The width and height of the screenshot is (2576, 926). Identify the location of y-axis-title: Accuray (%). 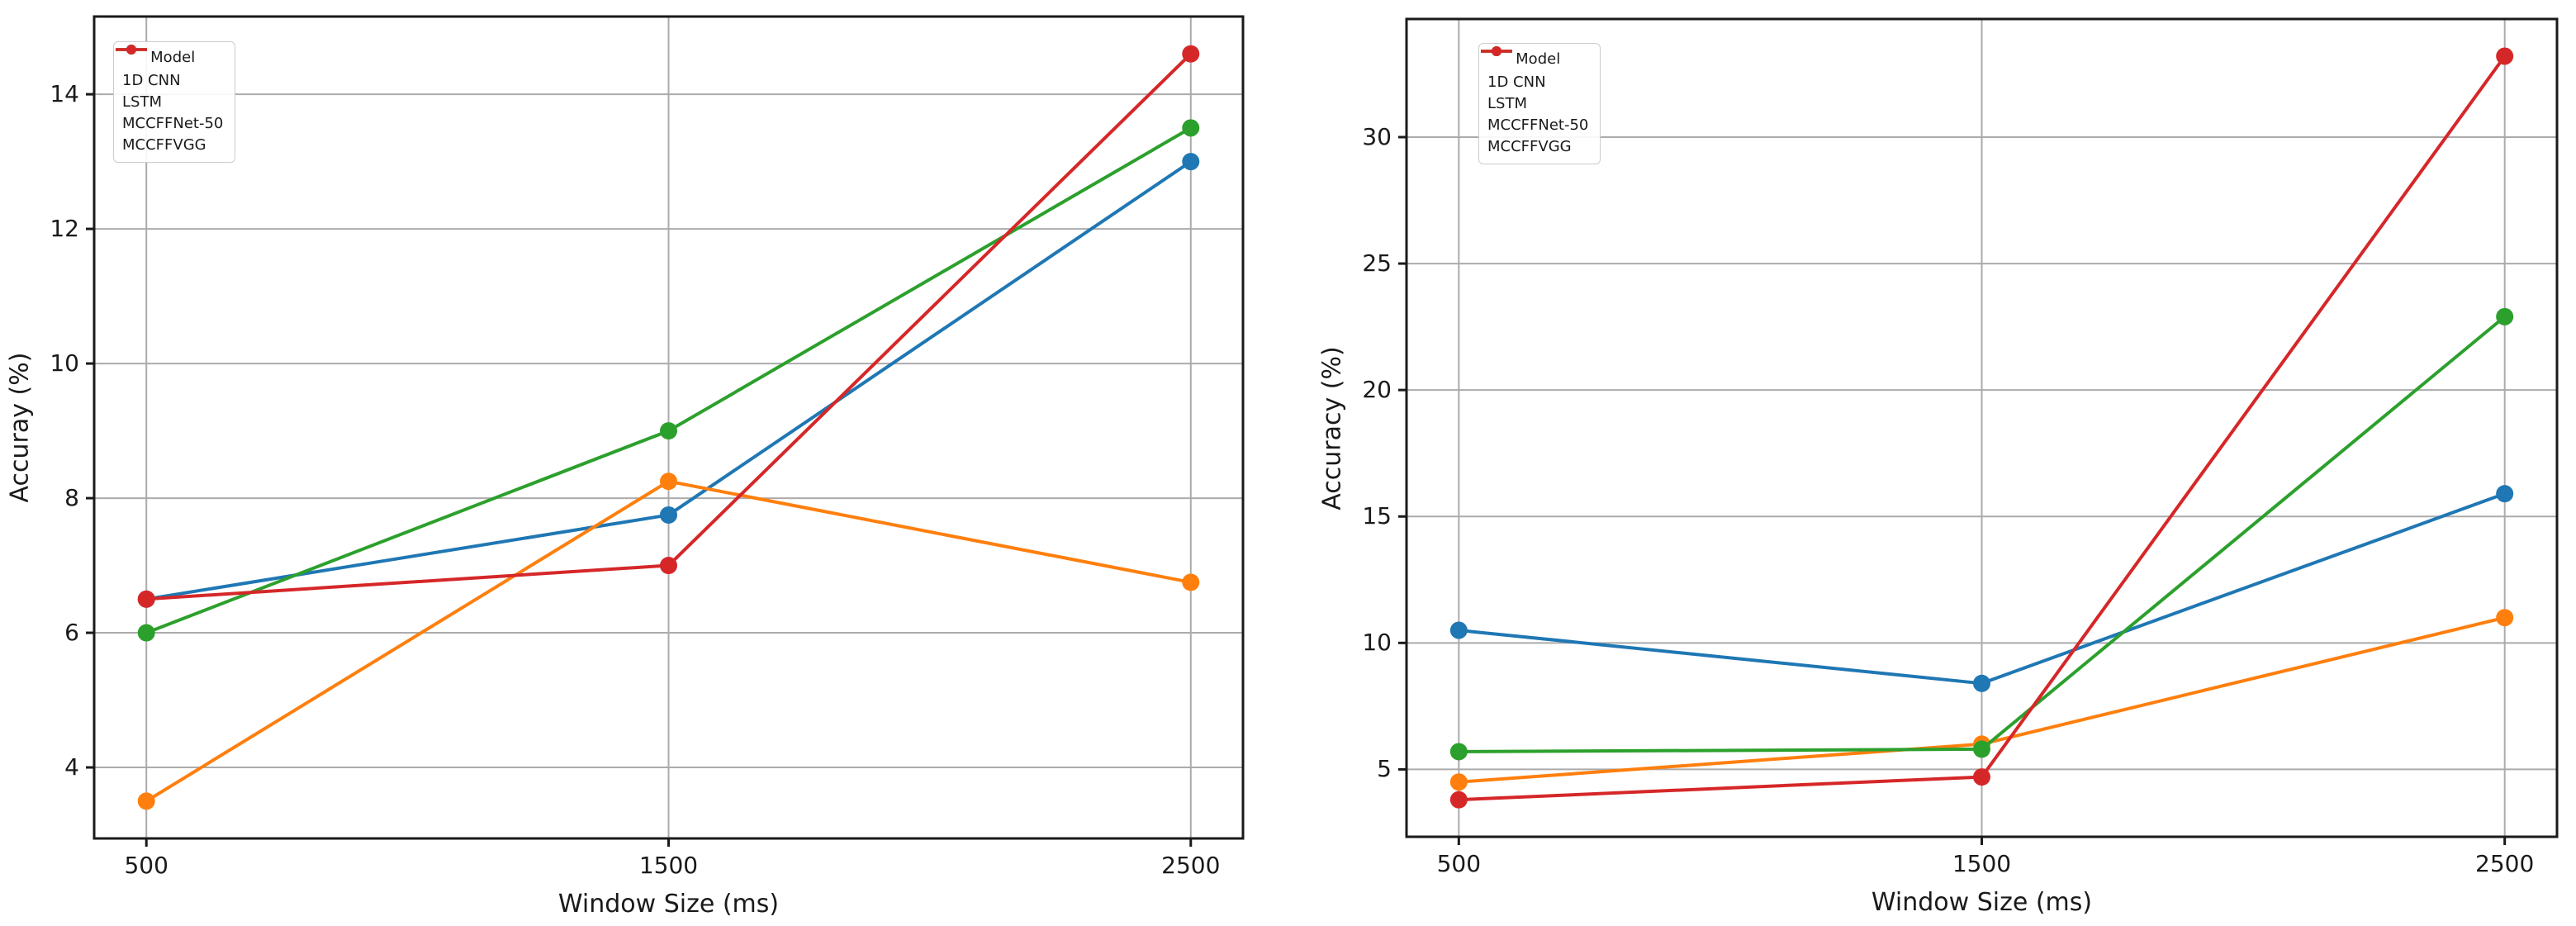
(20, 428).